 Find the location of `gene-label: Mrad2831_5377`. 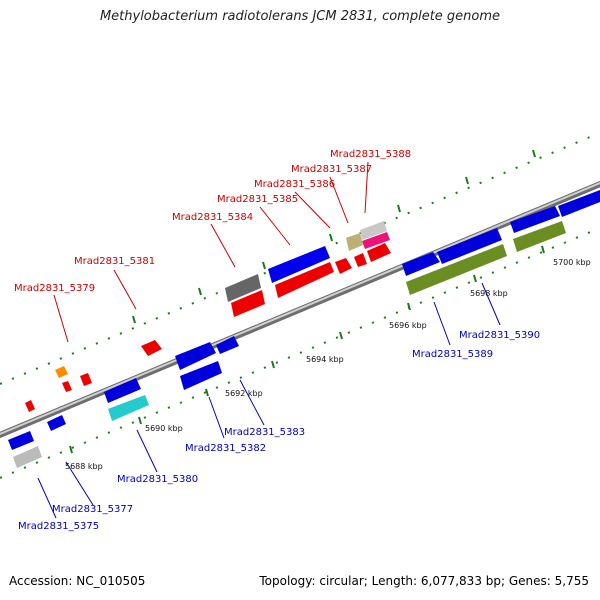

gene-label: Mrad2831_5377 is located at coordinates (92, 509).